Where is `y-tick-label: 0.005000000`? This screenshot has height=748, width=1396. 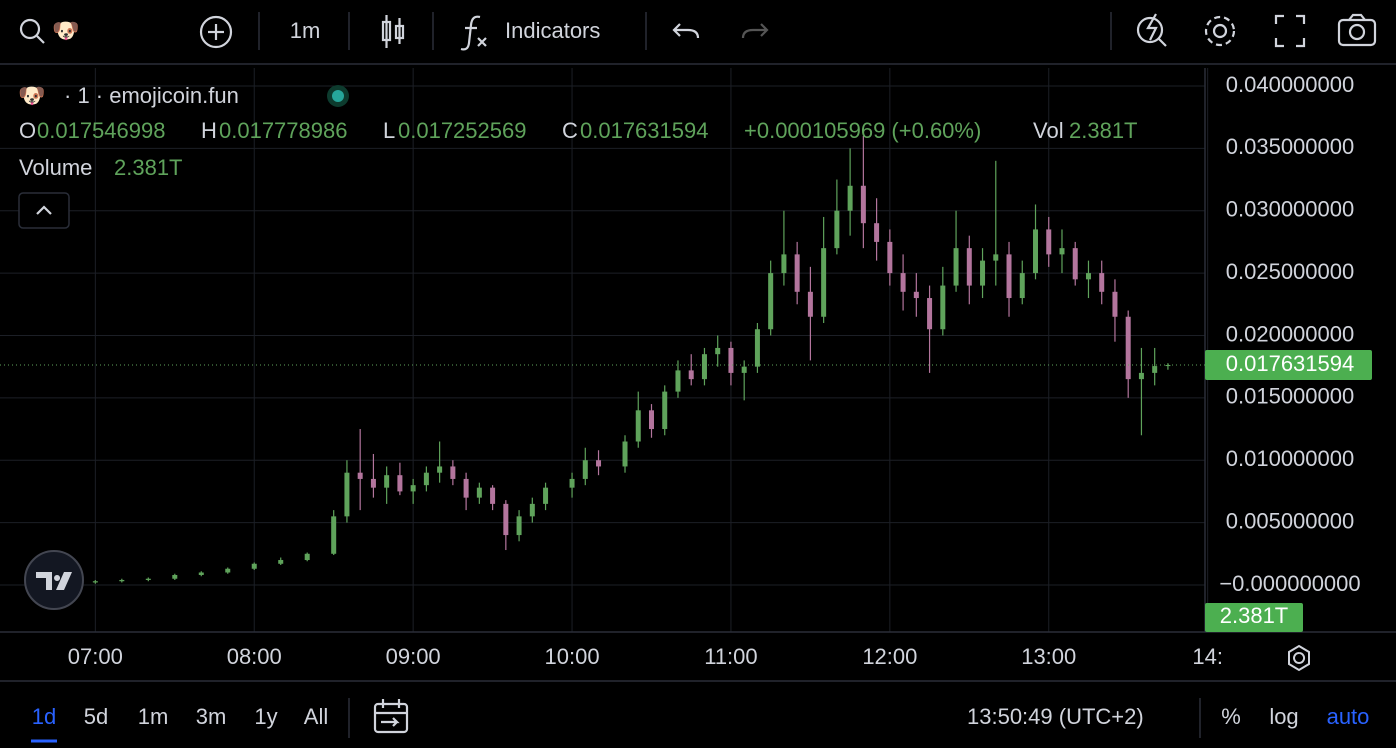 y-tick-label: 0.005000000 is located at coordinates (1290, 520).